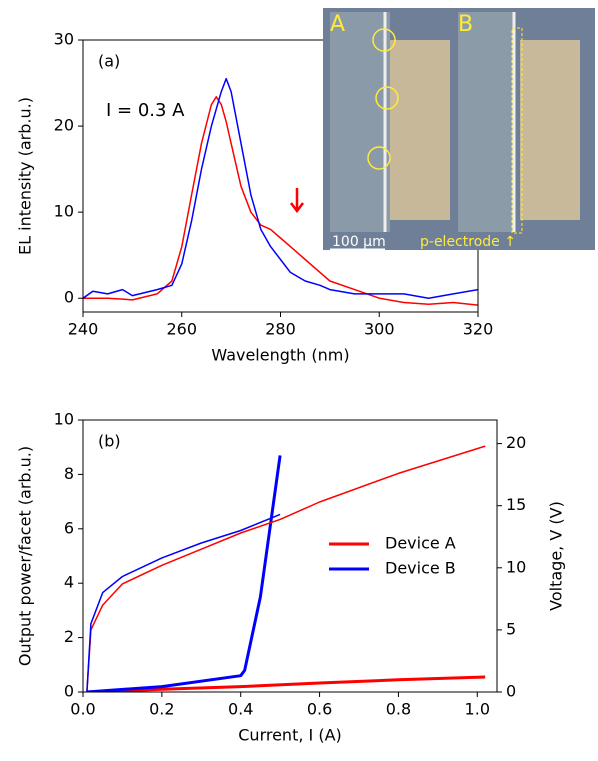 This screenshot has height=761, width=598. Describe the element at coordinates (379, 329) in the screenshot. I see `x-tick-label: 300` at that location.